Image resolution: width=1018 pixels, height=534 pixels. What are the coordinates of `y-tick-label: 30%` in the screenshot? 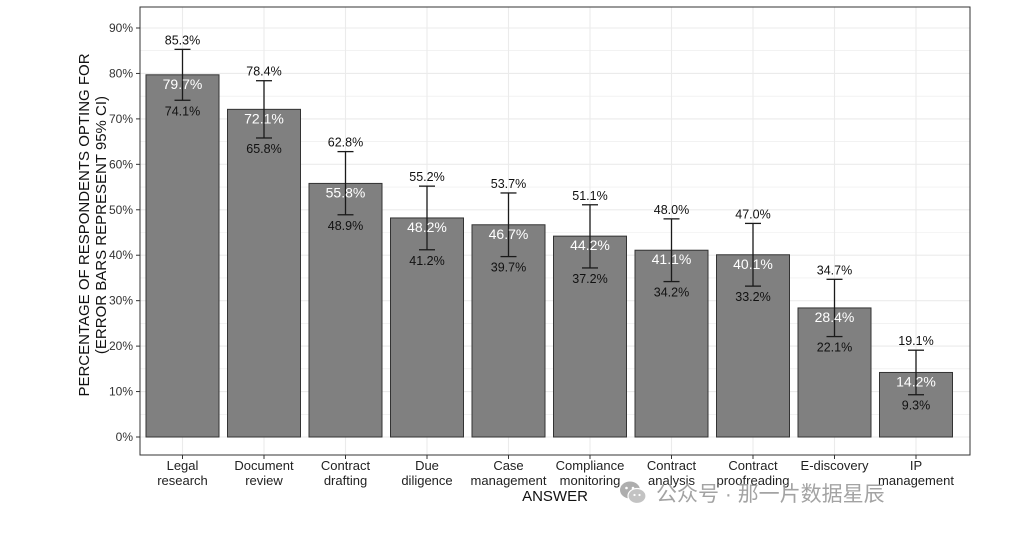 It's located at (121, 301).